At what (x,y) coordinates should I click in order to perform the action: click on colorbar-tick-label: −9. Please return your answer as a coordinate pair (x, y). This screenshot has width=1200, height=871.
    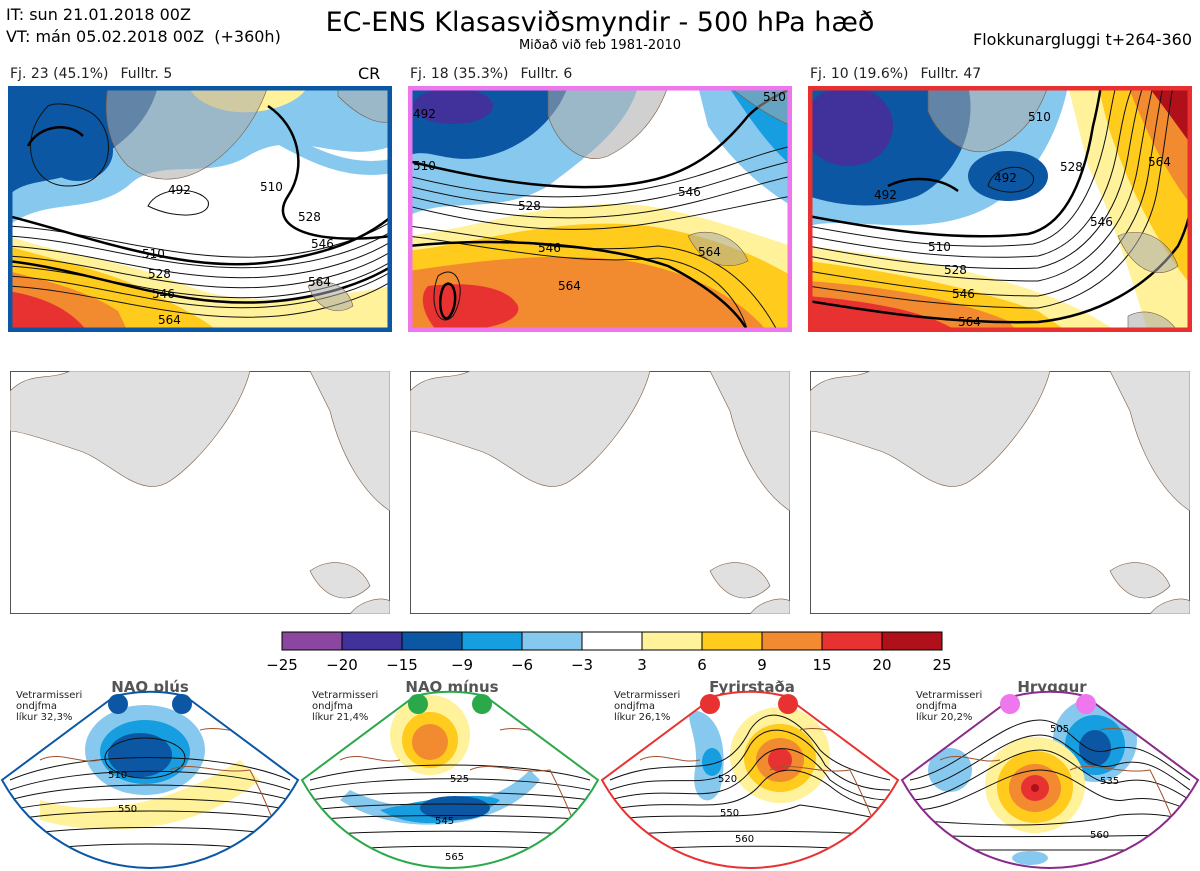
    Looking at the image, I should click on (462, 665).